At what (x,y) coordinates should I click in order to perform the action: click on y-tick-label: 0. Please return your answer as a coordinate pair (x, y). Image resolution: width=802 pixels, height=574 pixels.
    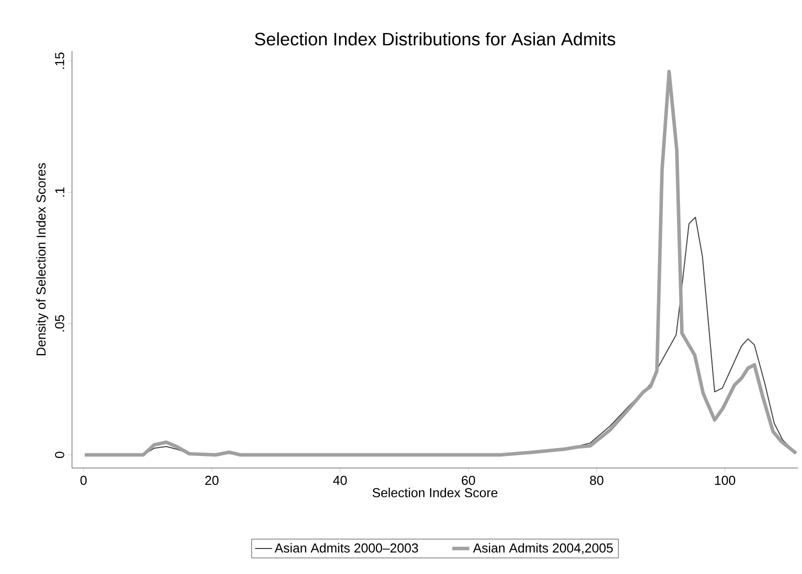
    Looking at the image, I should click on (59, 455).